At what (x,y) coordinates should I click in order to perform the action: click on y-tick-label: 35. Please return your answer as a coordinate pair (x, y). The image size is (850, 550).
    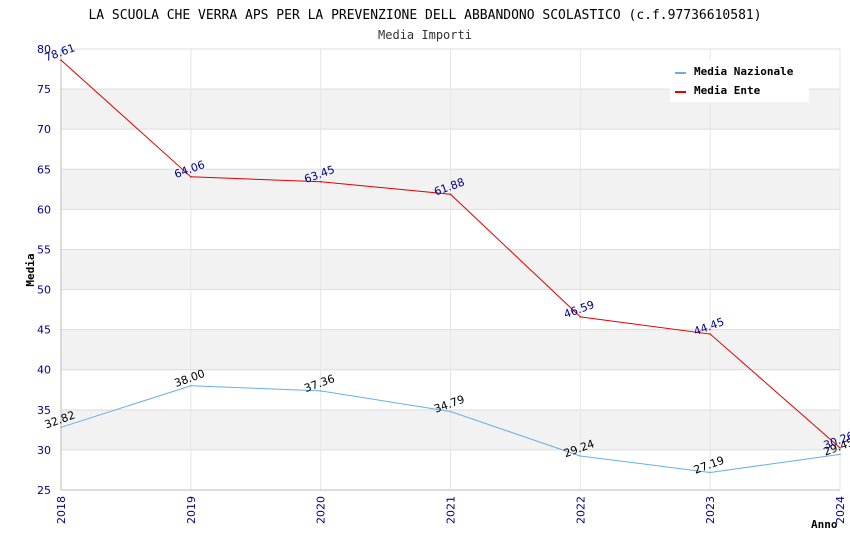
    Looking at the image, I should click on (44, 410).